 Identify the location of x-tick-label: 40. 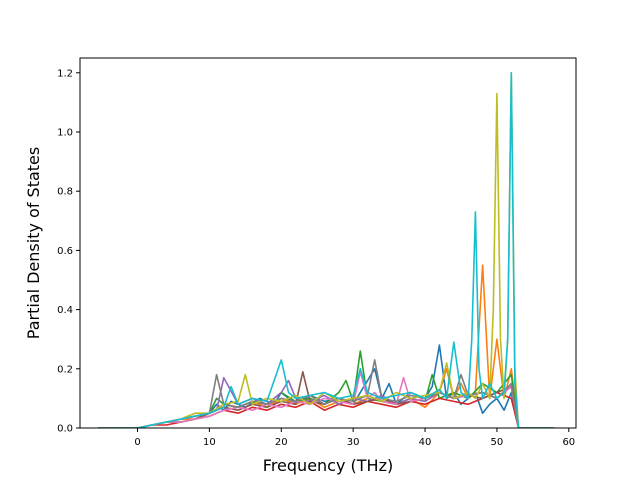
(425, 442).